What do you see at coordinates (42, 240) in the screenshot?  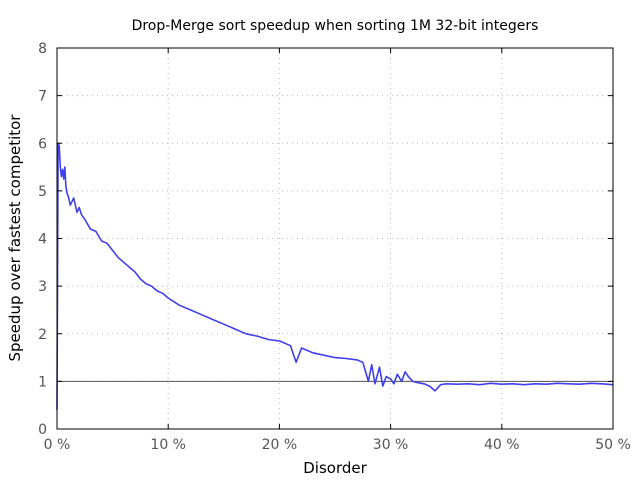 I see `y-tick-label: 4` at bounding box center [42, 240].